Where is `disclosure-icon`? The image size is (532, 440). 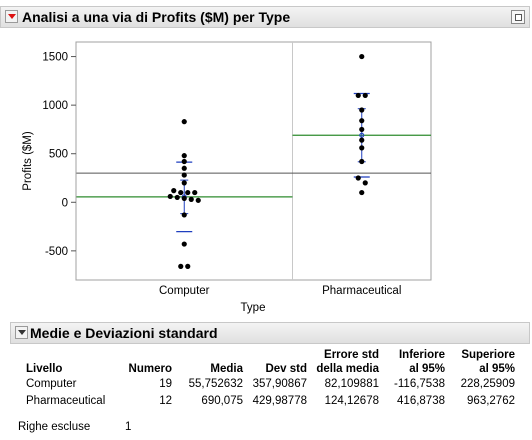
disclosure-icon is located at coordinates (21, 332).